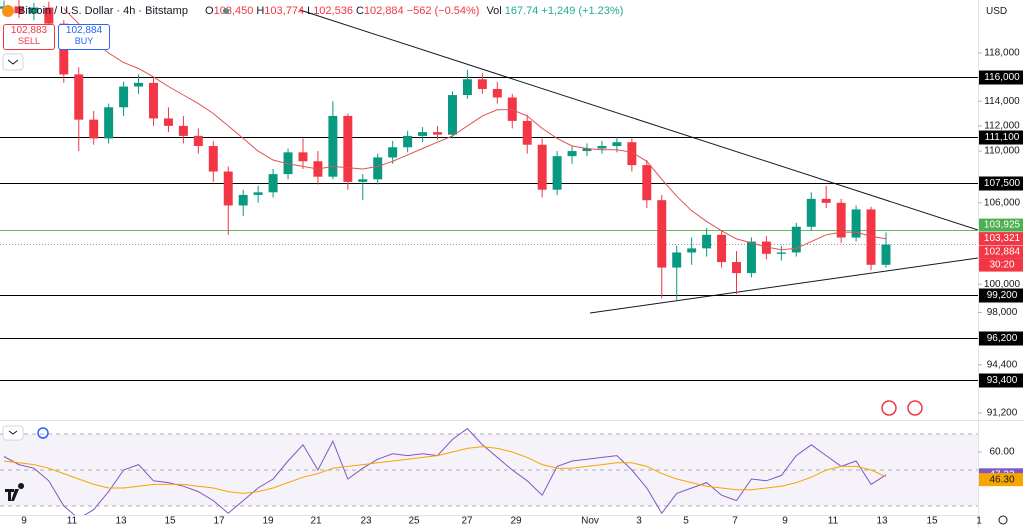 This screenshot has height=528, width=1024. I want to click on sell-label: SELL, so click(29, 41).